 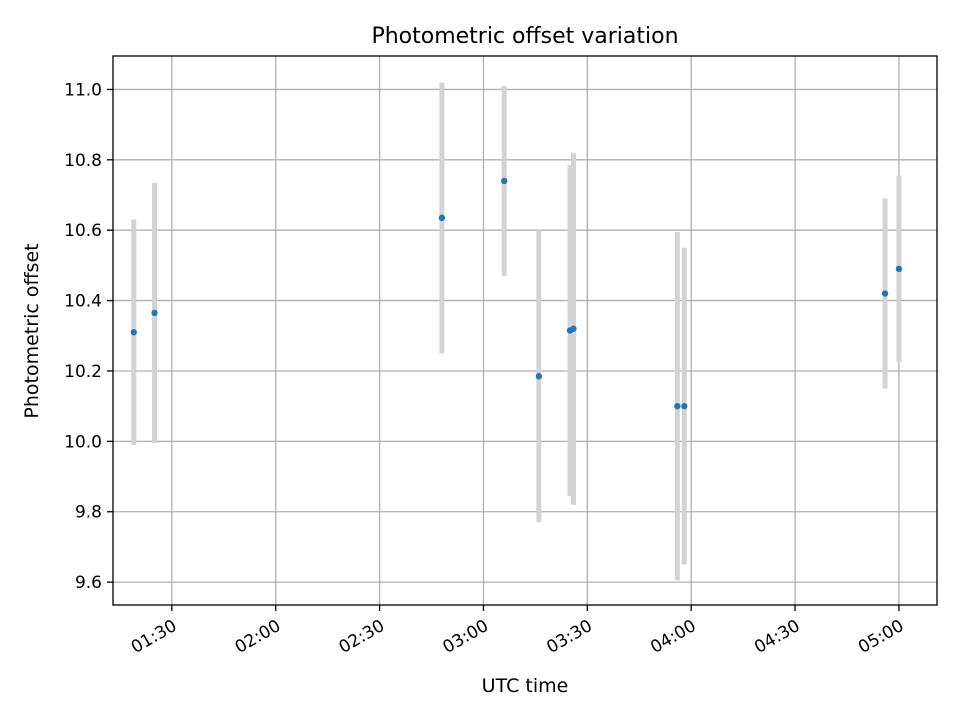 What do you see at coordinates (524, 36) in the screenshot?
I see `chart-title: Photometric offset variation` at bounding box center [524, 36].